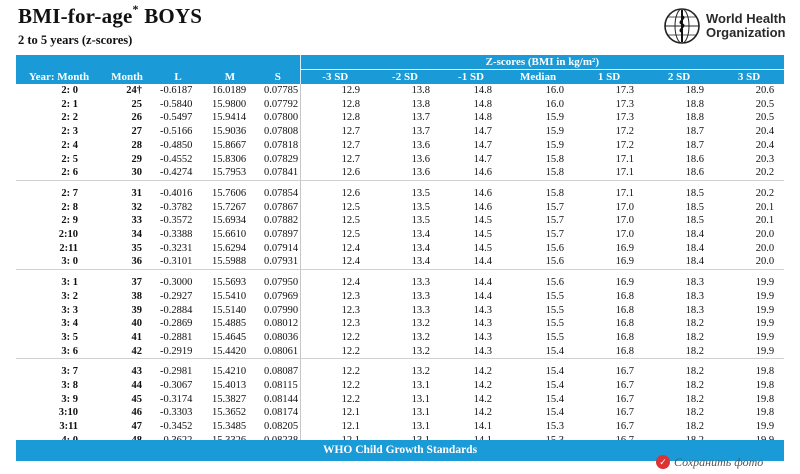 The width and height of the screenshot is (800, 474). What do you see at coordinates (278, 372) in the screenshot?
I see `table-cell: 0.08087` at bounding box center [278, 372].